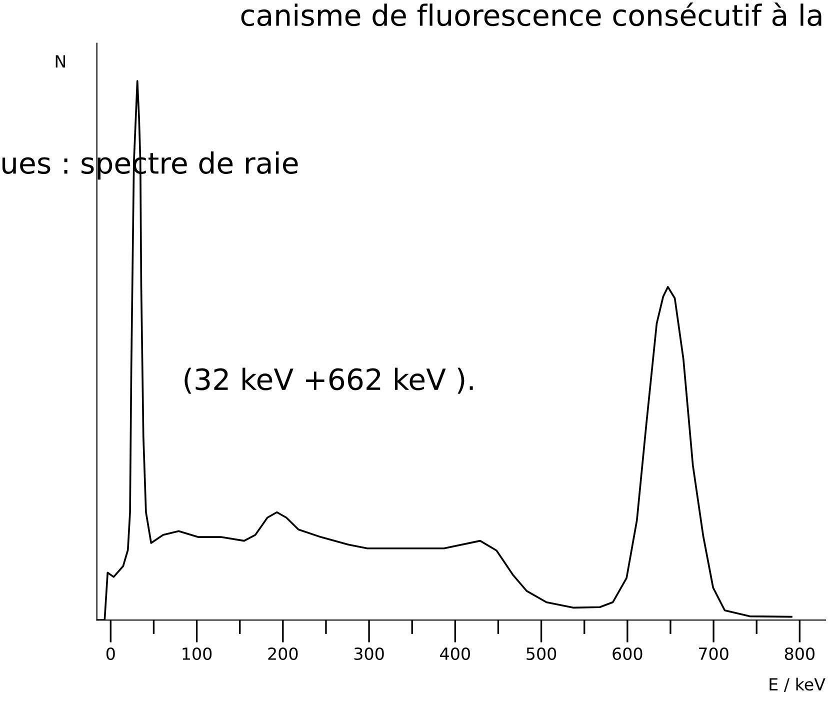 The height and width of the screenshot is (721, 828). Describe the element at coordinates (283, 653) in the screenshot. I see `x-tick-label: 200` at that location.